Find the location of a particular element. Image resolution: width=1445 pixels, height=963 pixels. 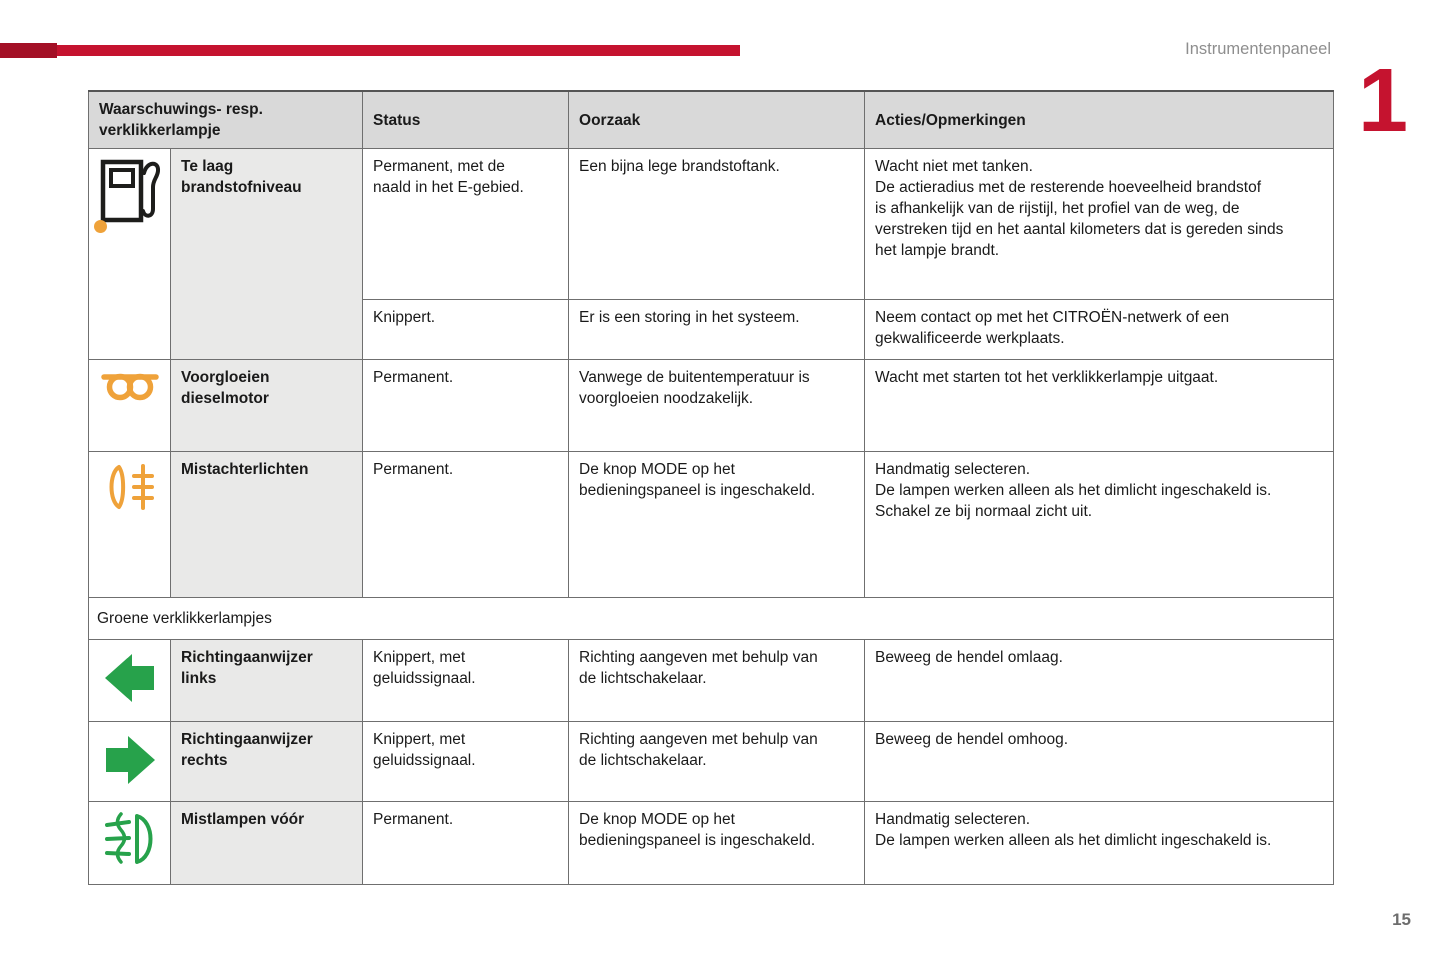

front-fog-icon-cell is located at coordinates (129, 843).